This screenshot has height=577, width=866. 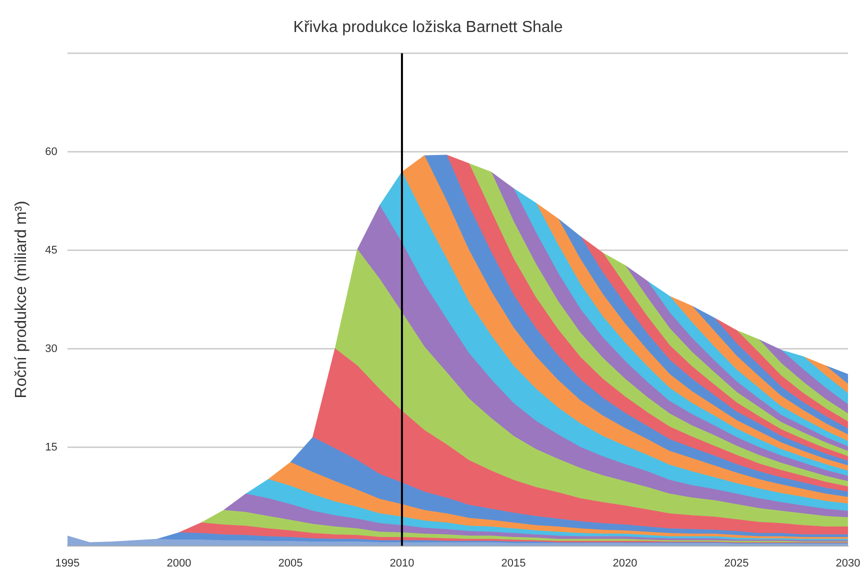 I want to click on y-axis-title: Roční produkce (miliard m³), so click(x=21, y=299).